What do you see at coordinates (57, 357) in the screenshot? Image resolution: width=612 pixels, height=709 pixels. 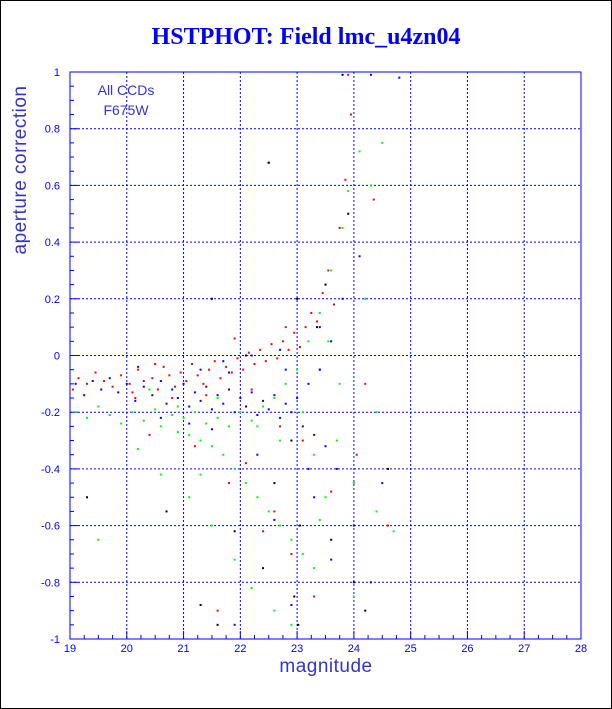 I see `y-tick-label: 0` at bounding box center [57, 357].